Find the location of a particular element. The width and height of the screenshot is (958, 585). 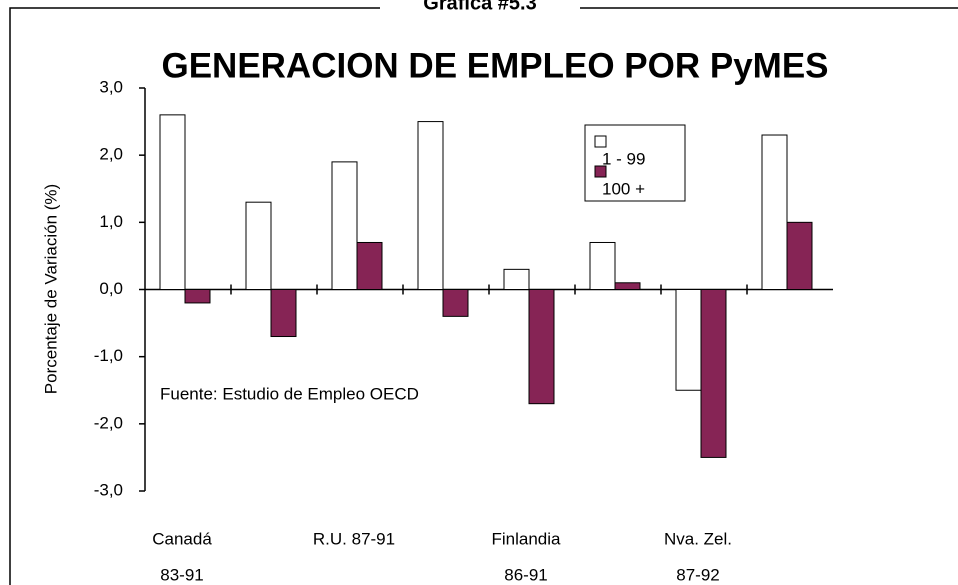

legend-label: 1 - 99 is located at coordinates (623, 158).